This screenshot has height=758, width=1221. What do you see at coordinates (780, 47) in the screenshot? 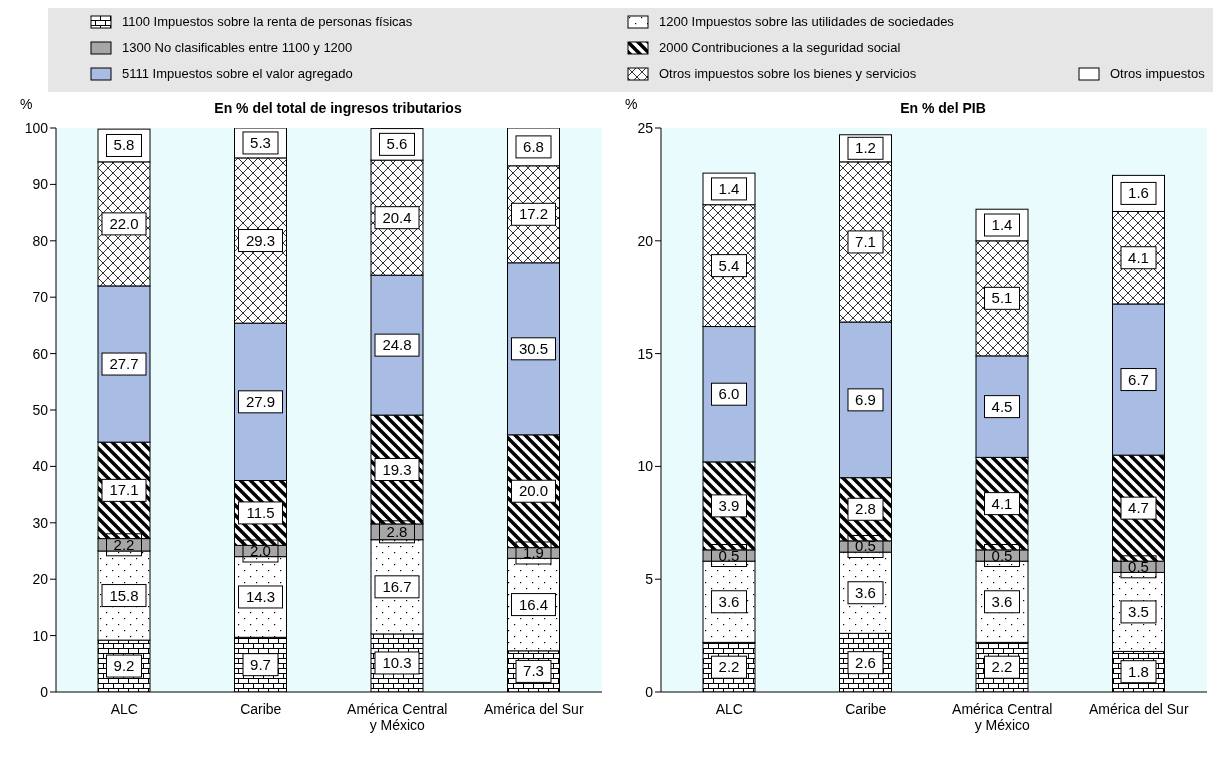
I see `legend-label: 2000 Contribuciones a la seguridad social` at bounding box center [780, 47].